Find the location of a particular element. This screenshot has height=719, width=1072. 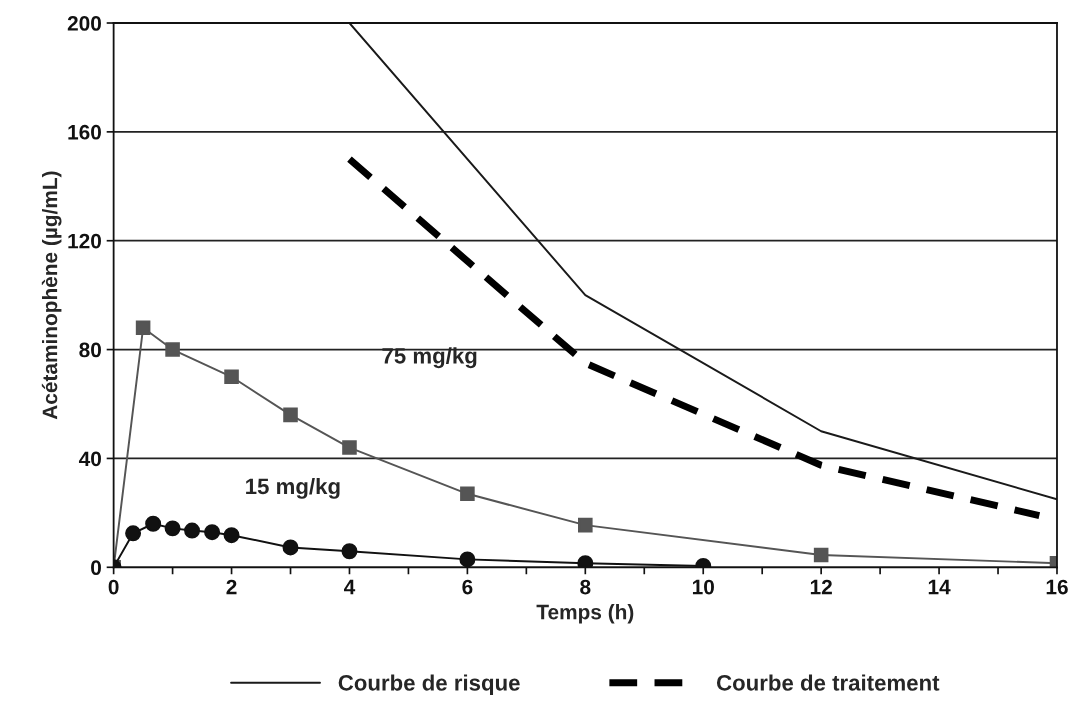

y-tick-label: 80 is located at coordinates (90, 350).